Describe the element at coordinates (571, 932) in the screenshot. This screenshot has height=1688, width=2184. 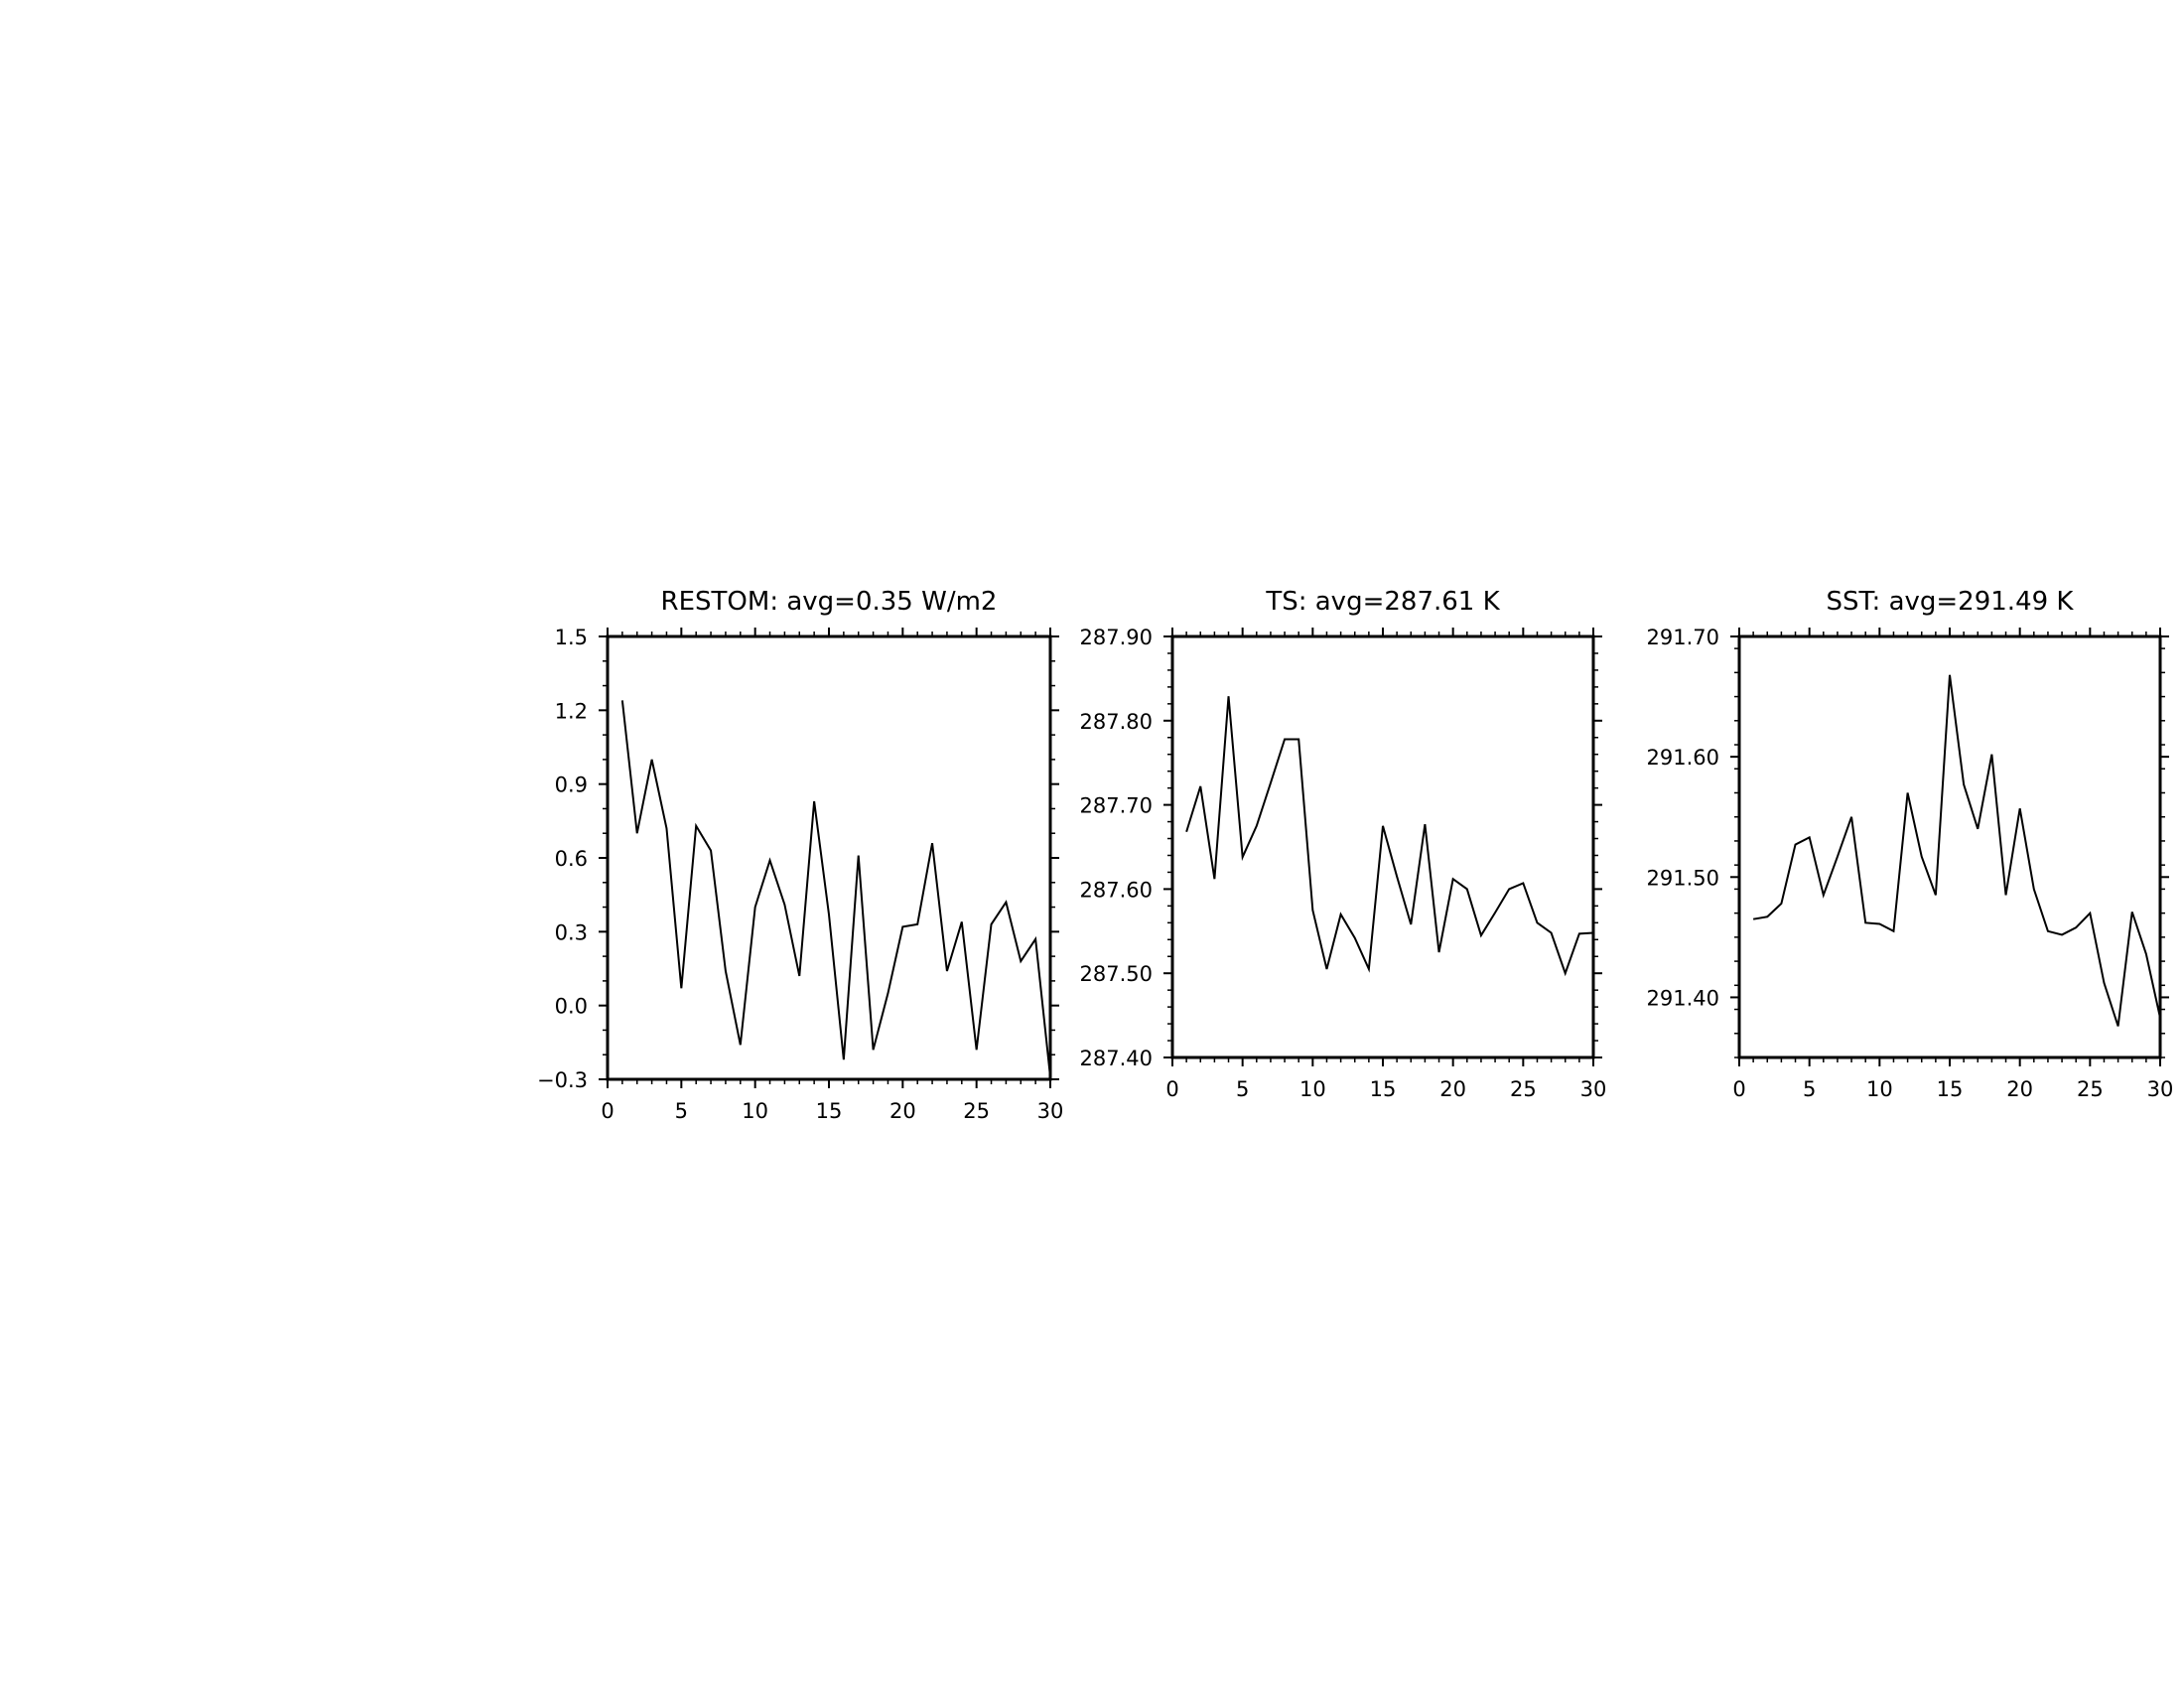
I see `y-tick-label: 0.3` at that location.